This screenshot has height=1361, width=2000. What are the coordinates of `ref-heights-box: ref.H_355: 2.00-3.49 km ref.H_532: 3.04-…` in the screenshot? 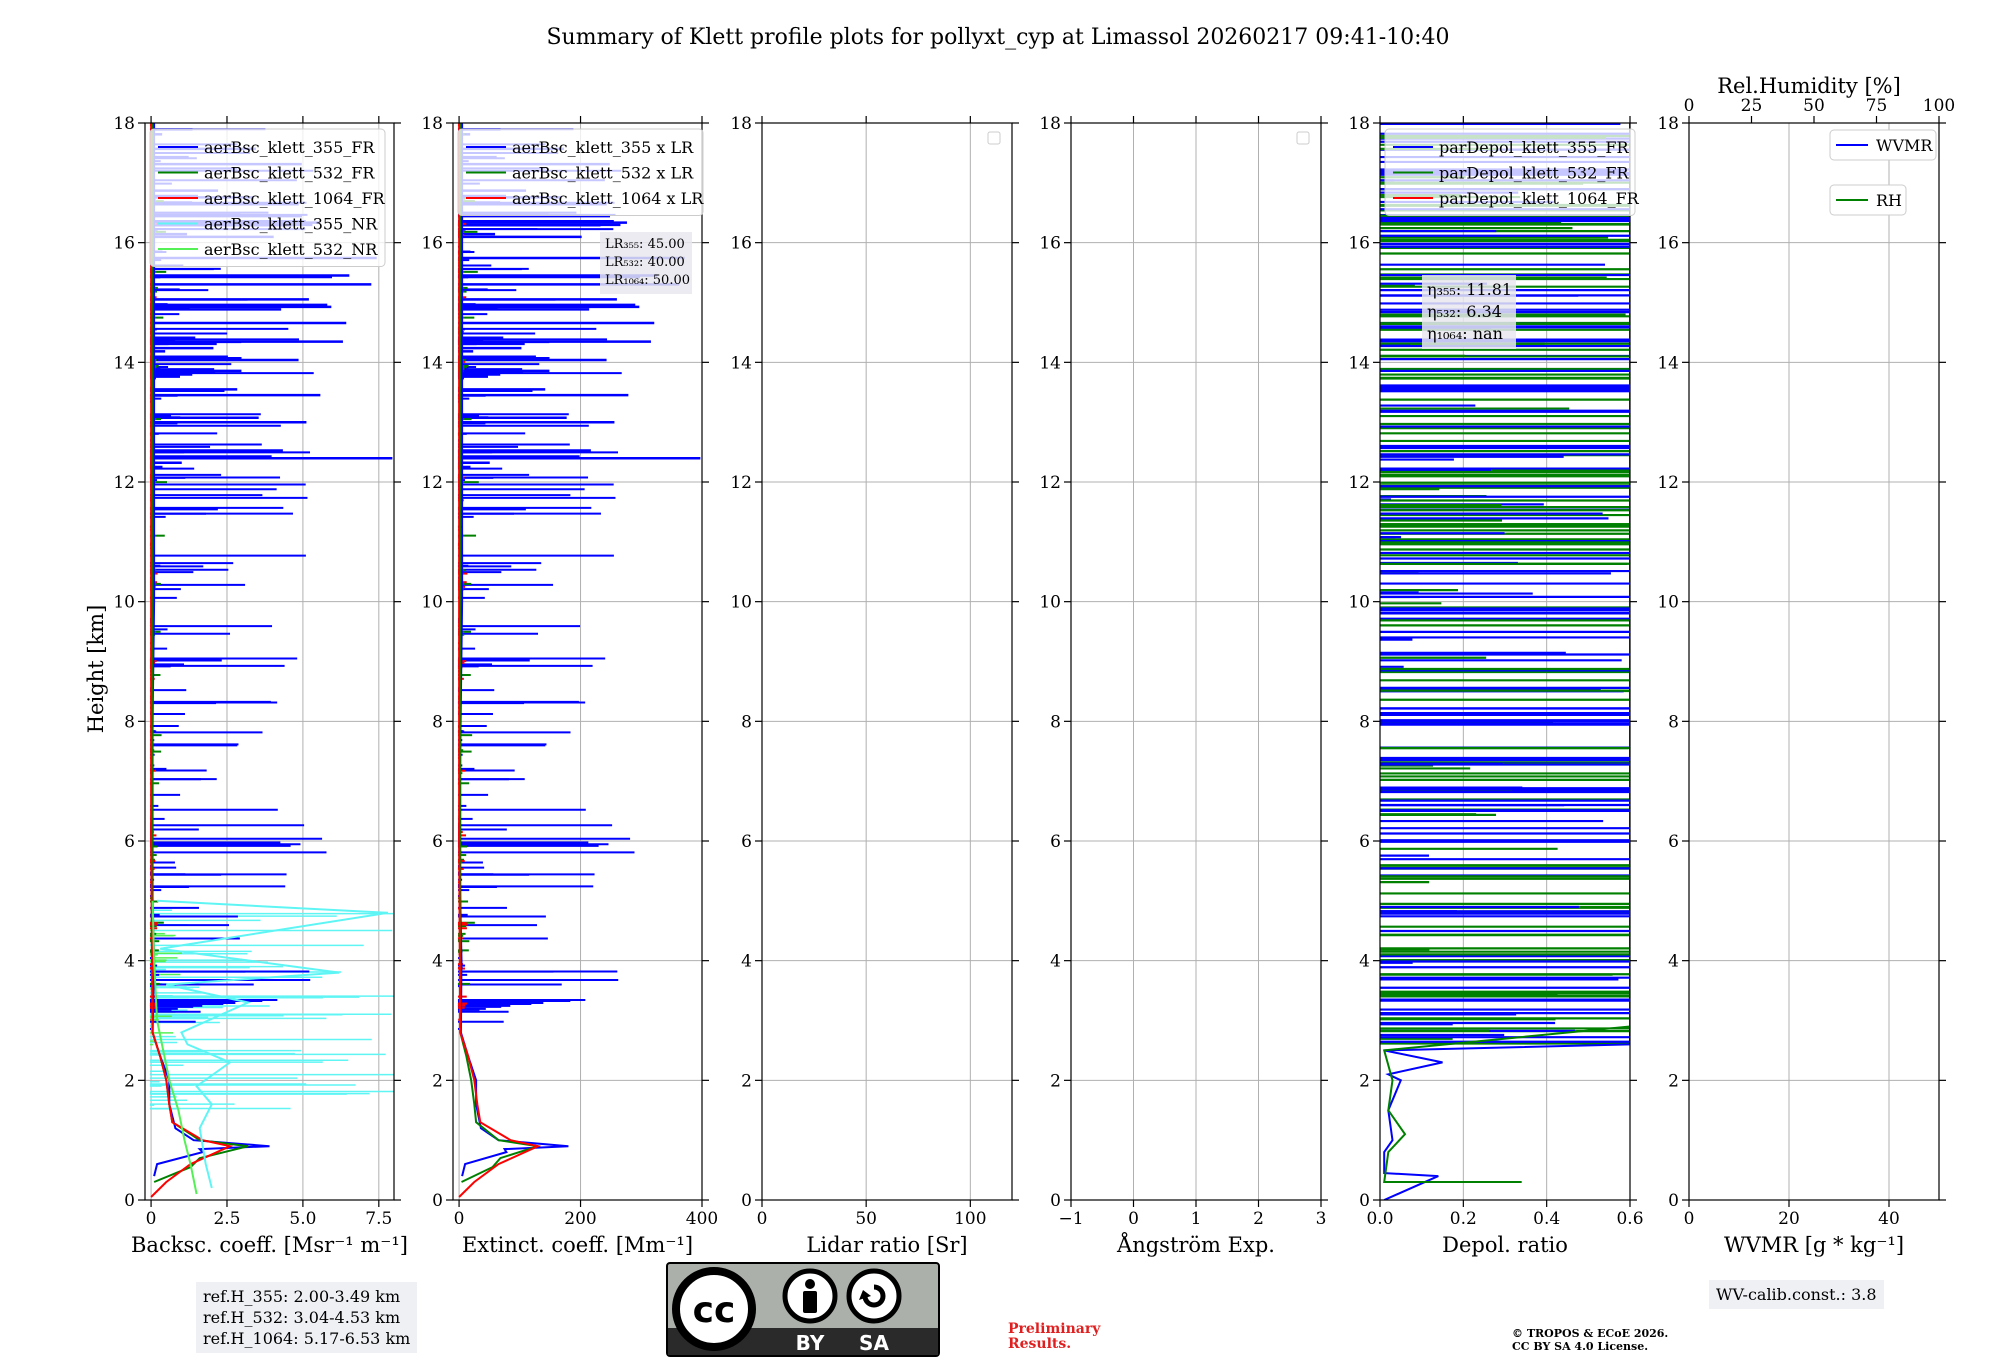 It's located at (307, 1317).